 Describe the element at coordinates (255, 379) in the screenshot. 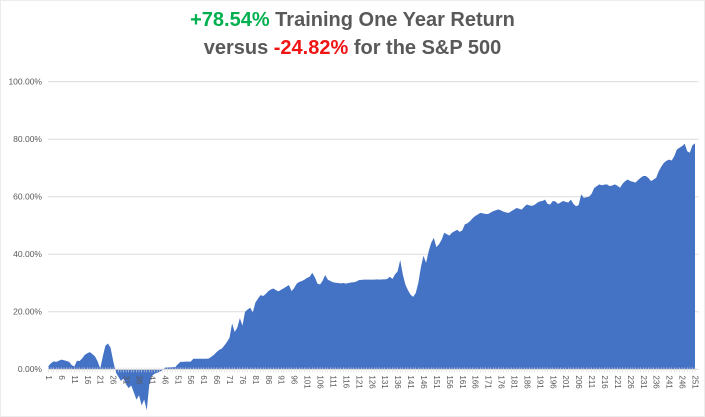

I see `svg-text: 81` at that location.